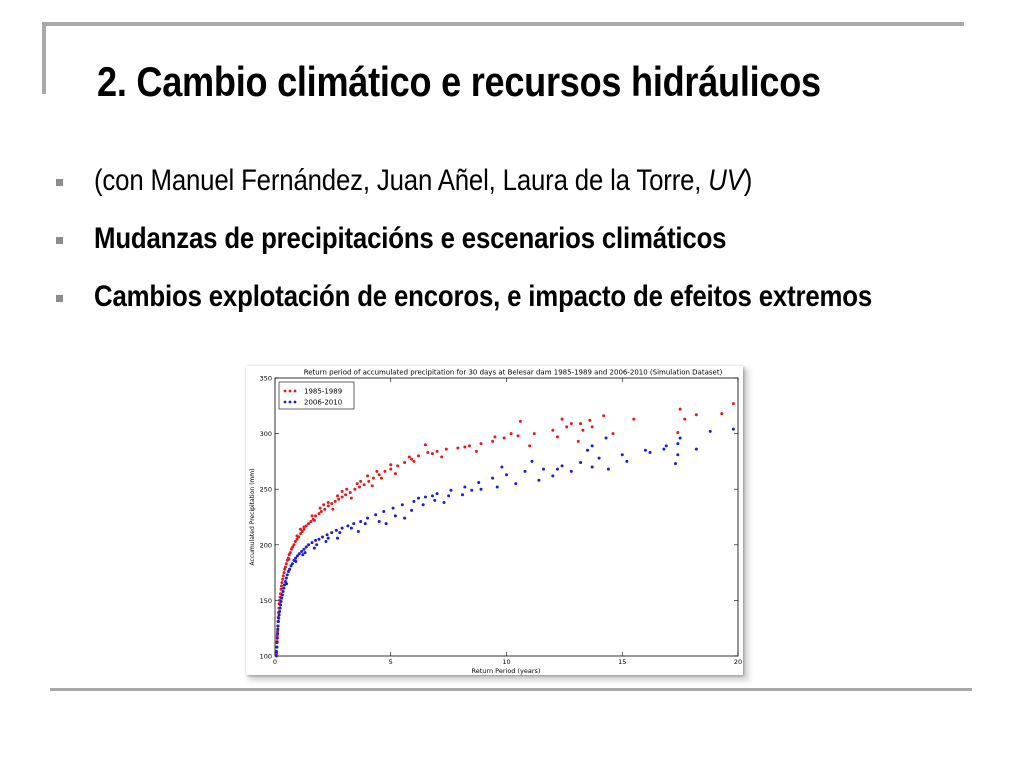  Describe the element at coordinates (266, 490) in the screenshot. I see `y-tick-label: 250` at that location.